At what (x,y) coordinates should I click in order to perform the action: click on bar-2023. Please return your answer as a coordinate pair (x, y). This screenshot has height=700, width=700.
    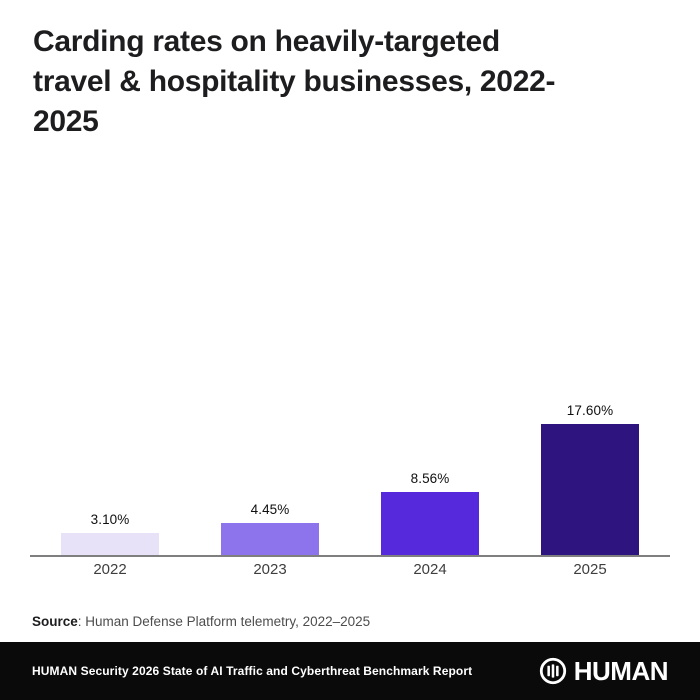
    Looking at the image, I should click on (270, 539).